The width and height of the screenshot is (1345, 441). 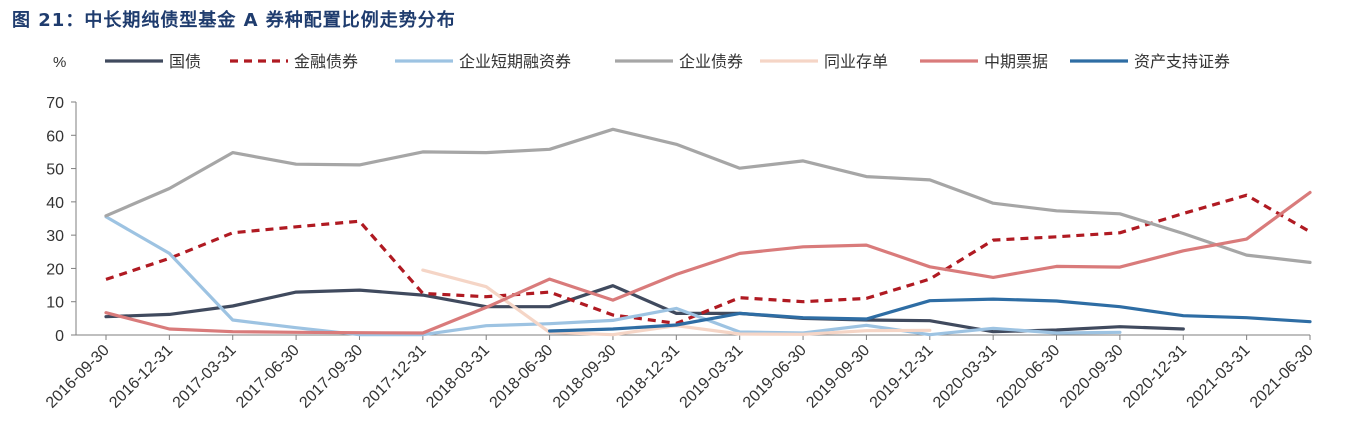 What do you see at coordinates (667, 61) in the screenshot?
I see `legend: 国债 金融债券 企业短期融资券 企业债券 同业存单 中期票据 资产支持证券` at bounding box center [667, 61].